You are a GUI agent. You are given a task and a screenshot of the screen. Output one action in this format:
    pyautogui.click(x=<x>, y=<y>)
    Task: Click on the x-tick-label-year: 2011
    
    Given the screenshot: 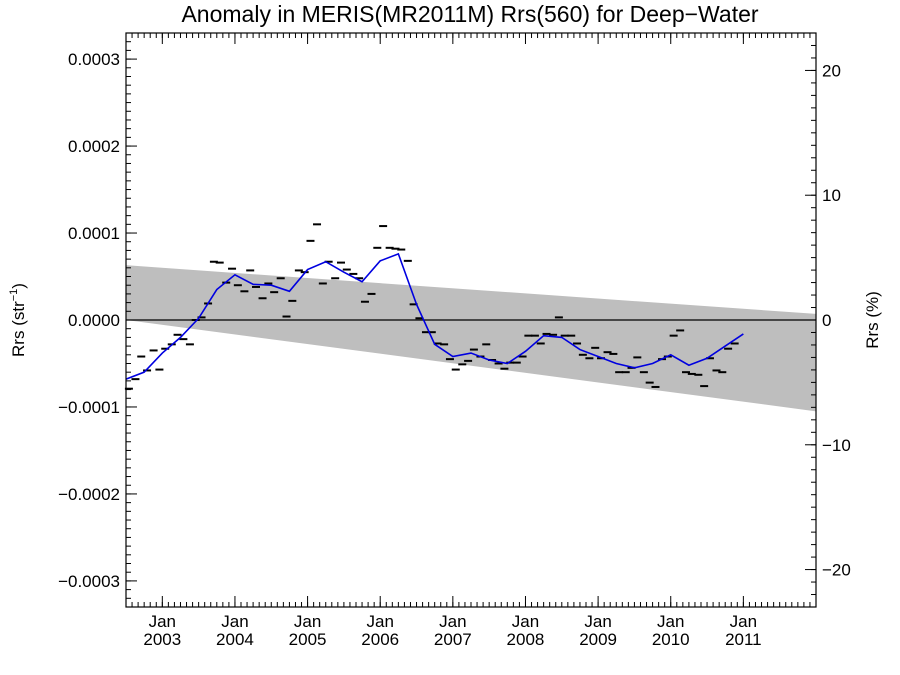 What is the action you would take?
    pyautogui.click(x=743, y=639)
    